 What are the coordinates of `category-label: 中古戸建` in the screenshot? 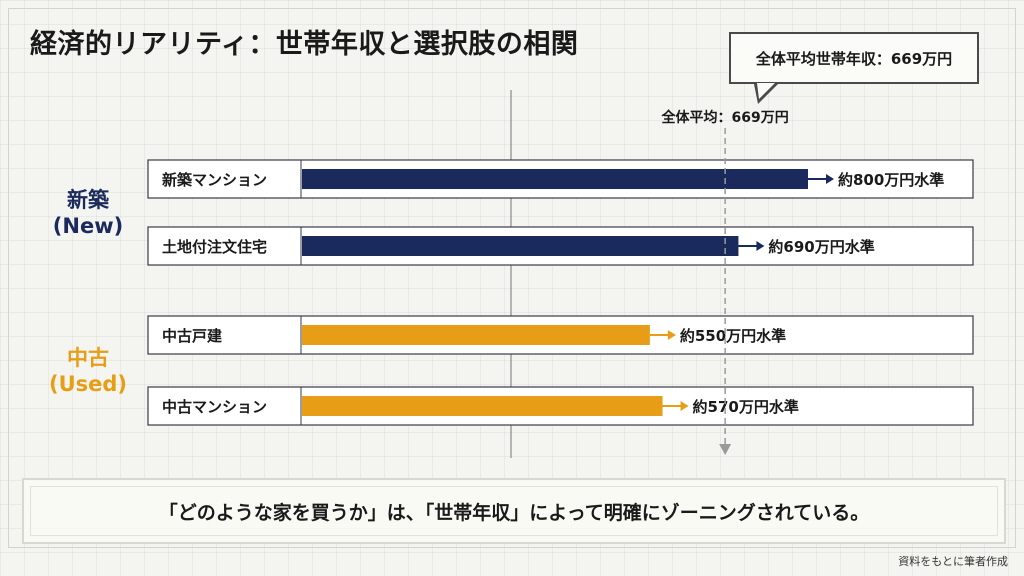 It's located at (192, 336).